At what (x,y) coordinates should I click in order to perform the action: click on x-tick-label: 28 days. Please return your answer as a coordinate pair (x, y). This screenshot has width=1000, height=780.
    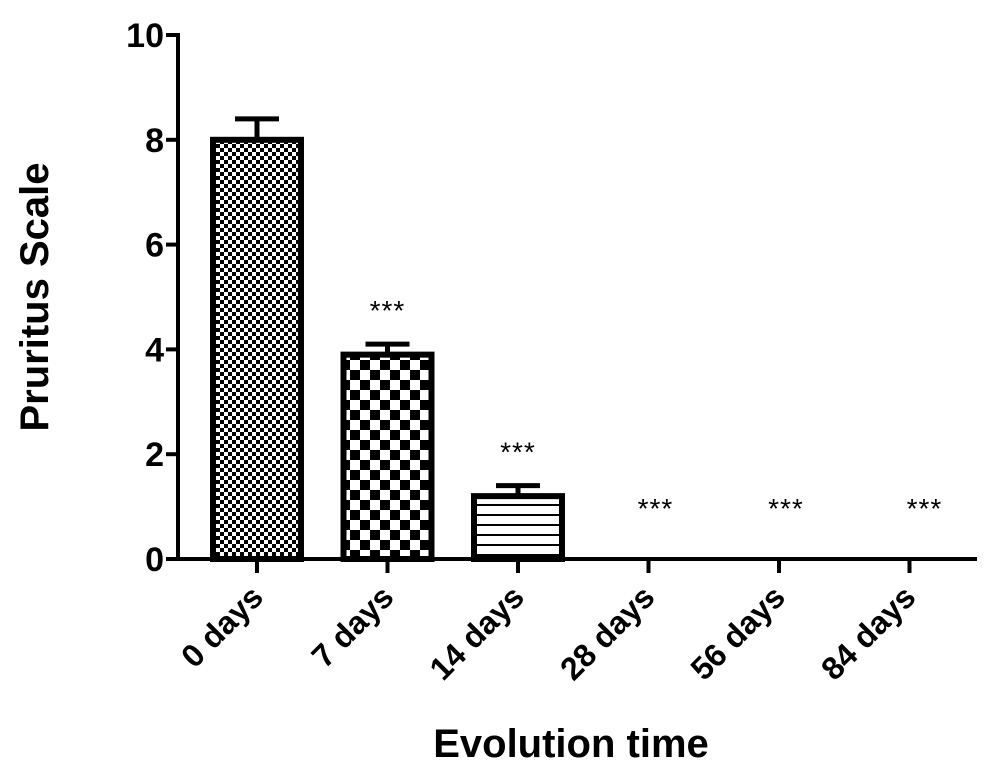
    Looking at the image, I should click on (607, 632).